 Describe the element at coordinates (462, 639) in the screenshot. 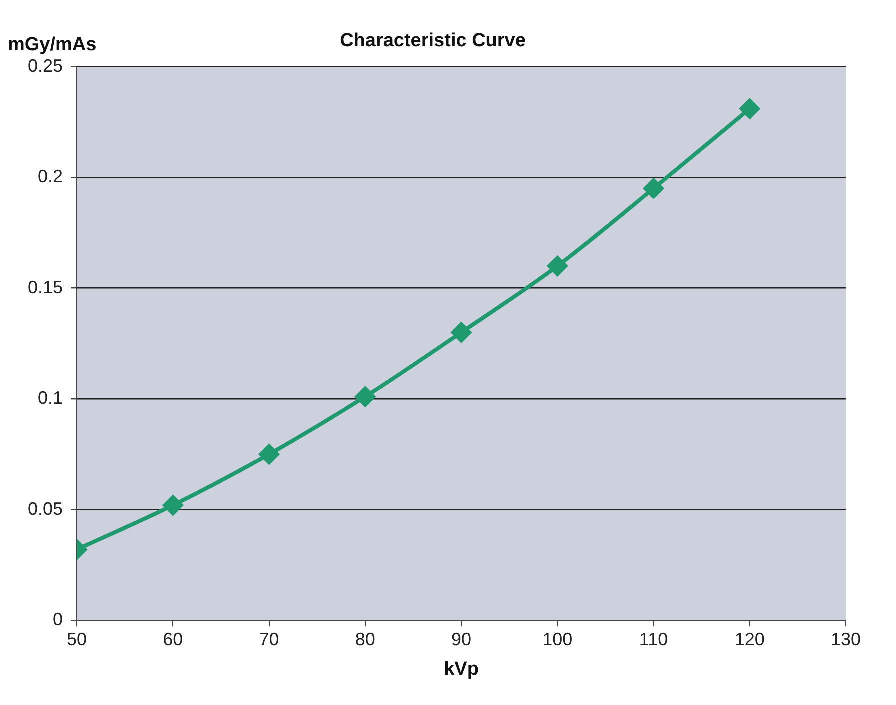

I see `x-tick-label: 90` at that location.